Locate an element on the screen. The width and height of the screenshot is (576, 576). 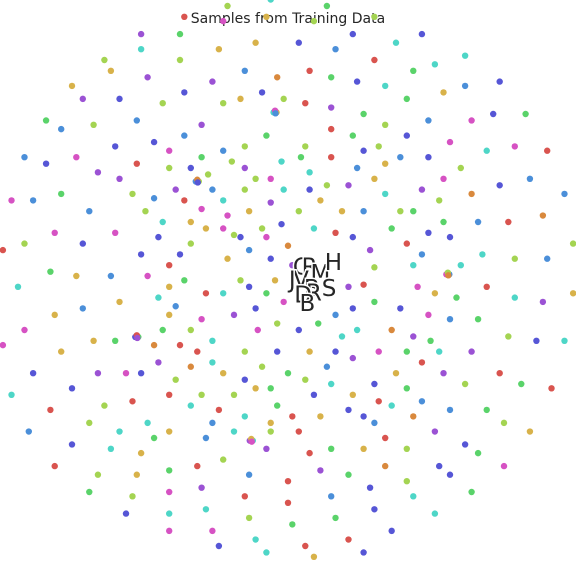
class-label: R is located at coordinates (314, 293).